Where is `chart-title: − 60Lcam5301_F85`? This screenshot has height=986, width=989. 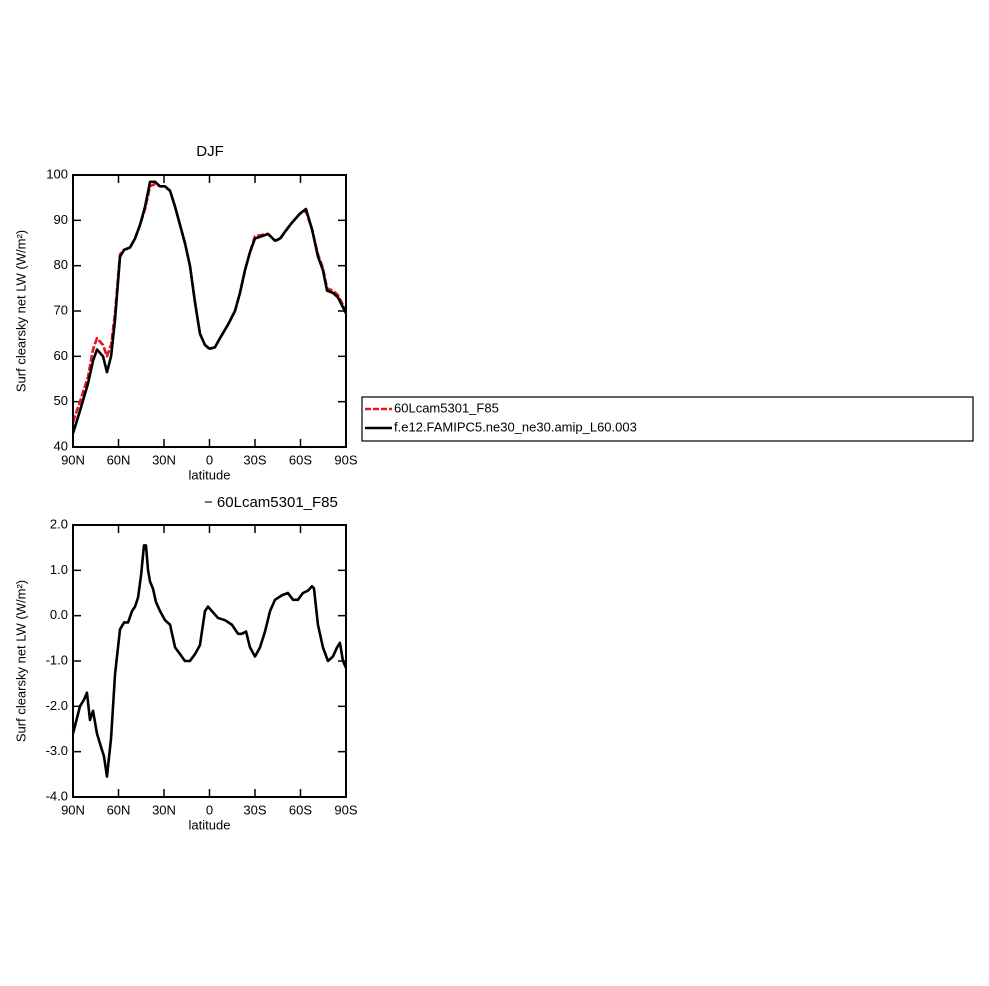 chart-title: − 60Lcam5301_F85 is located at coordinates (271, 502).